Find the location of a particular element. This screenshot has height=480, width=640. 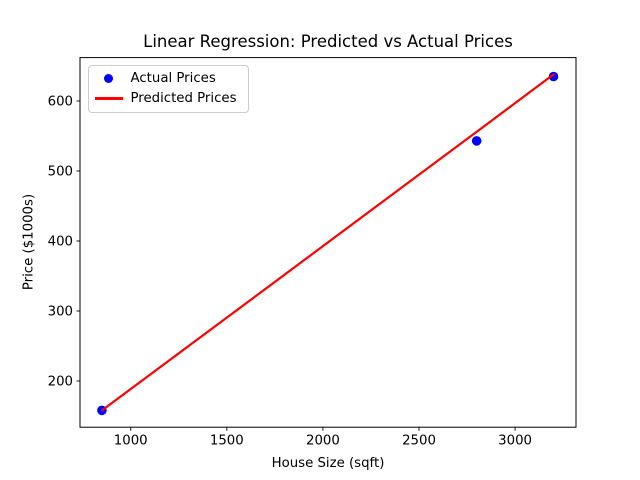

x-tick-label: 1000 is located at coordinates (131, 441).